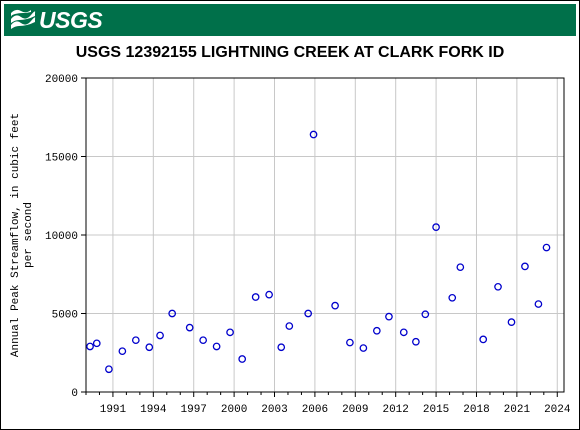  I want to click on x-tick-label: 2021, so click(517, 410).